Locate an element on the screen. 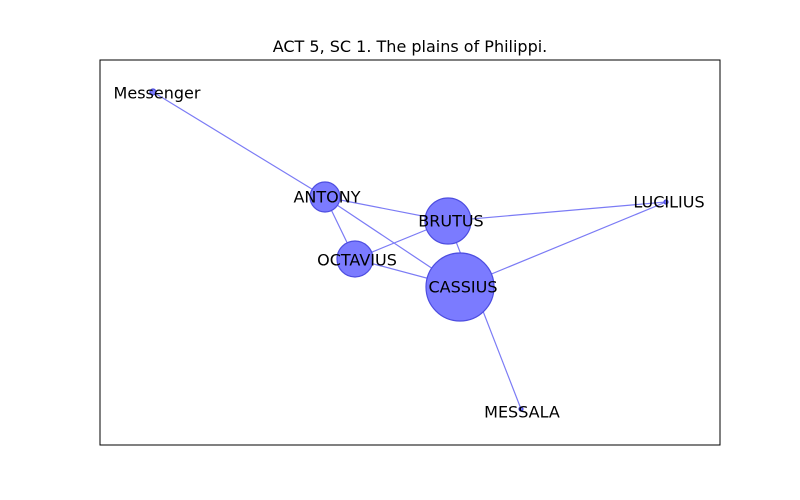 This screenshot has height=500, width=800. node-octavius is located at coordinates (355, 259).